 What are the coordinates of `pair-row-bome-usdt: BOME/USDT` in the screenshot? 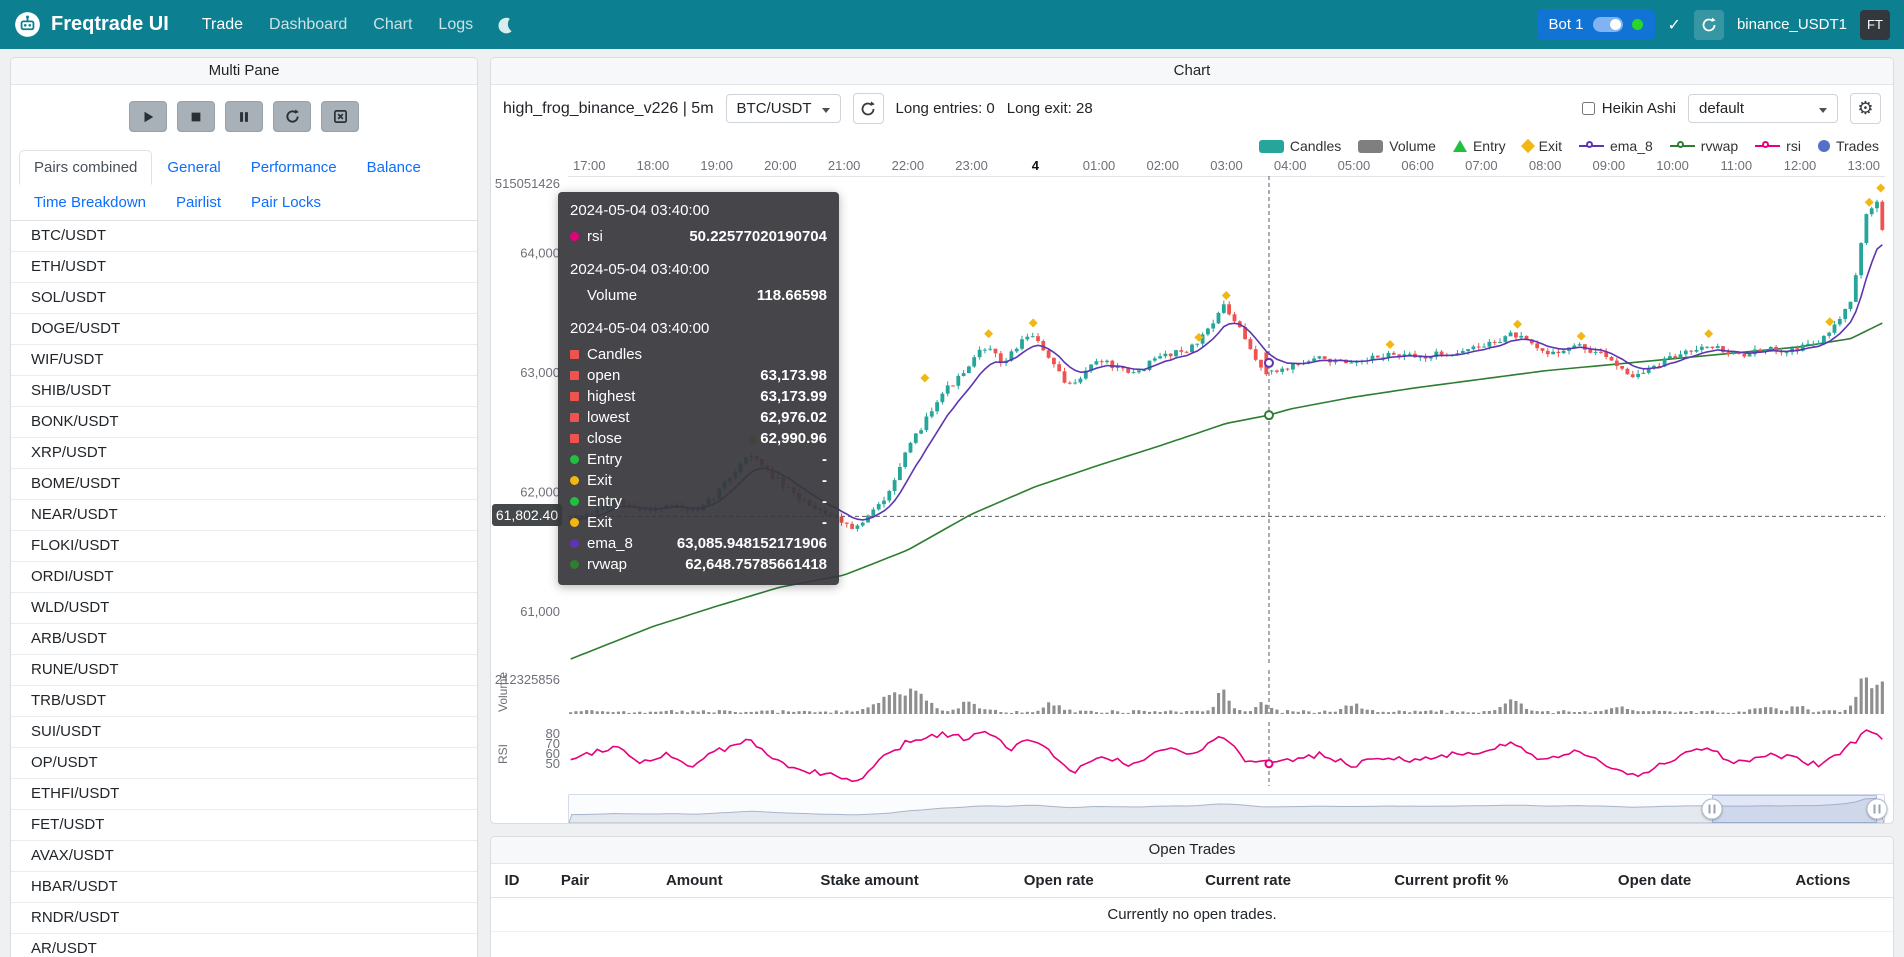 It's located at (244, 484).